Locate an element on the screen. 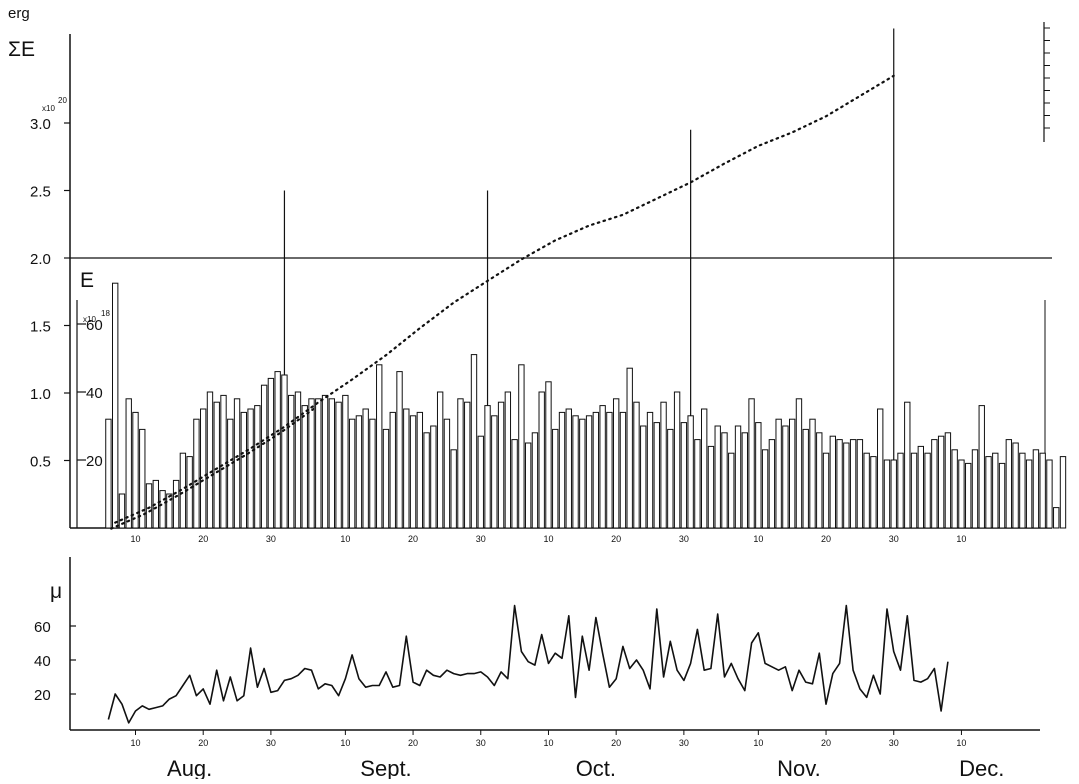 The image size is (1079, 784). sum-axis-tick-label: 1.0 is located at coordinates (40, 394).